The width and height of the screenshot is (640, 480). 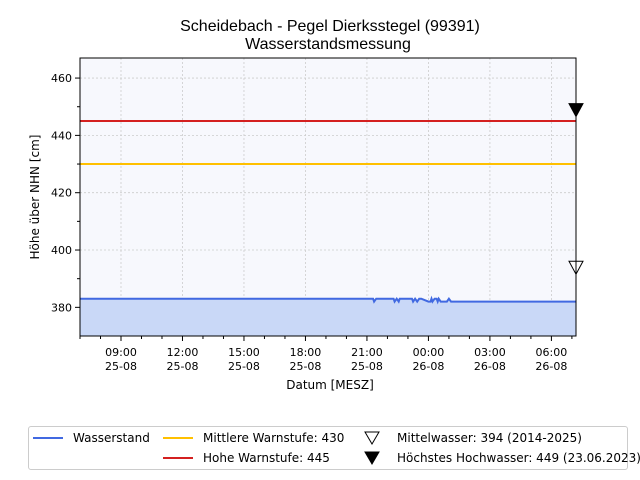 I want to click on legend-item-hohe-warnstufe: Hohe Warnstufe: 445, so click(x=246, y=458).